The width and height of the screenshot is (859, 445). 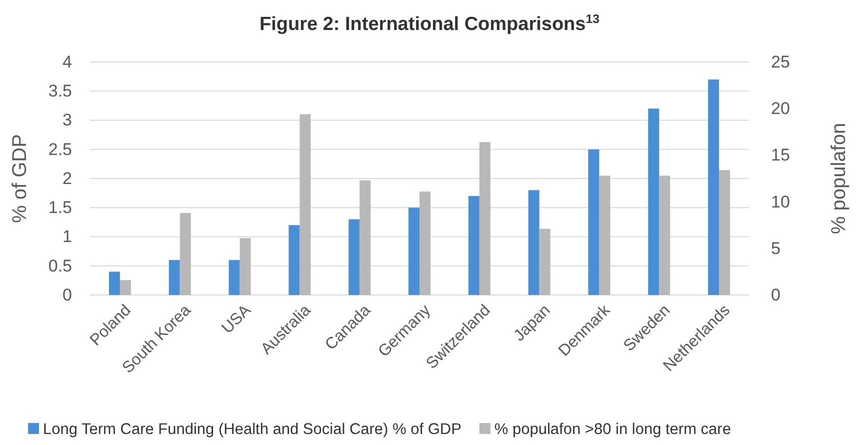 I want to click on y2-tick-label: 10, so click(x=780, y=202).